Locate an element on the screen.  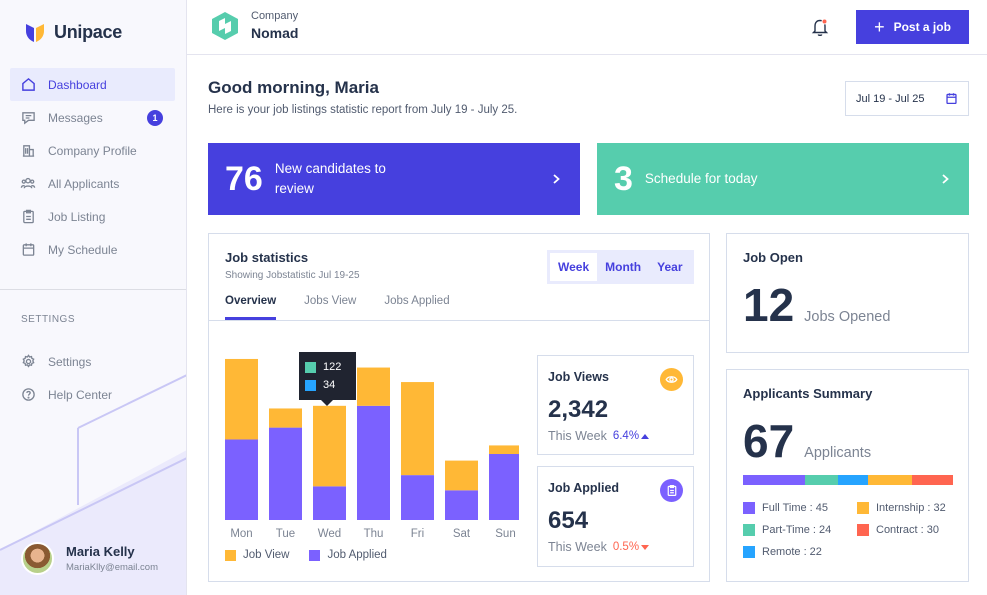
sidebar-item-settings: Settings is located at coordinates (92, 361).